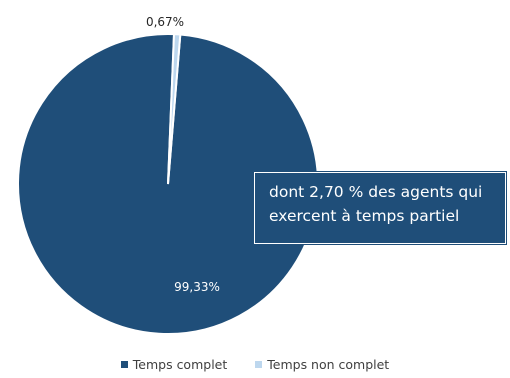 The width and height of the screenshot is (510, 378). I want to click on legend-item-temps-non-complet: Temps non complet, so click(322, 364).